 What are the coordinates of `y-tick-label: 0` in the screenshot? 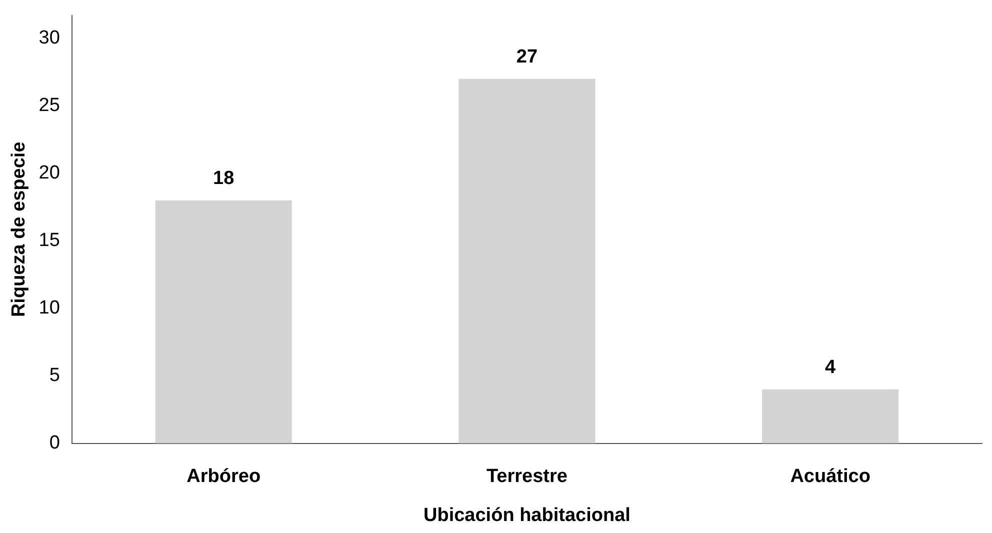 It's located at (54, 443).